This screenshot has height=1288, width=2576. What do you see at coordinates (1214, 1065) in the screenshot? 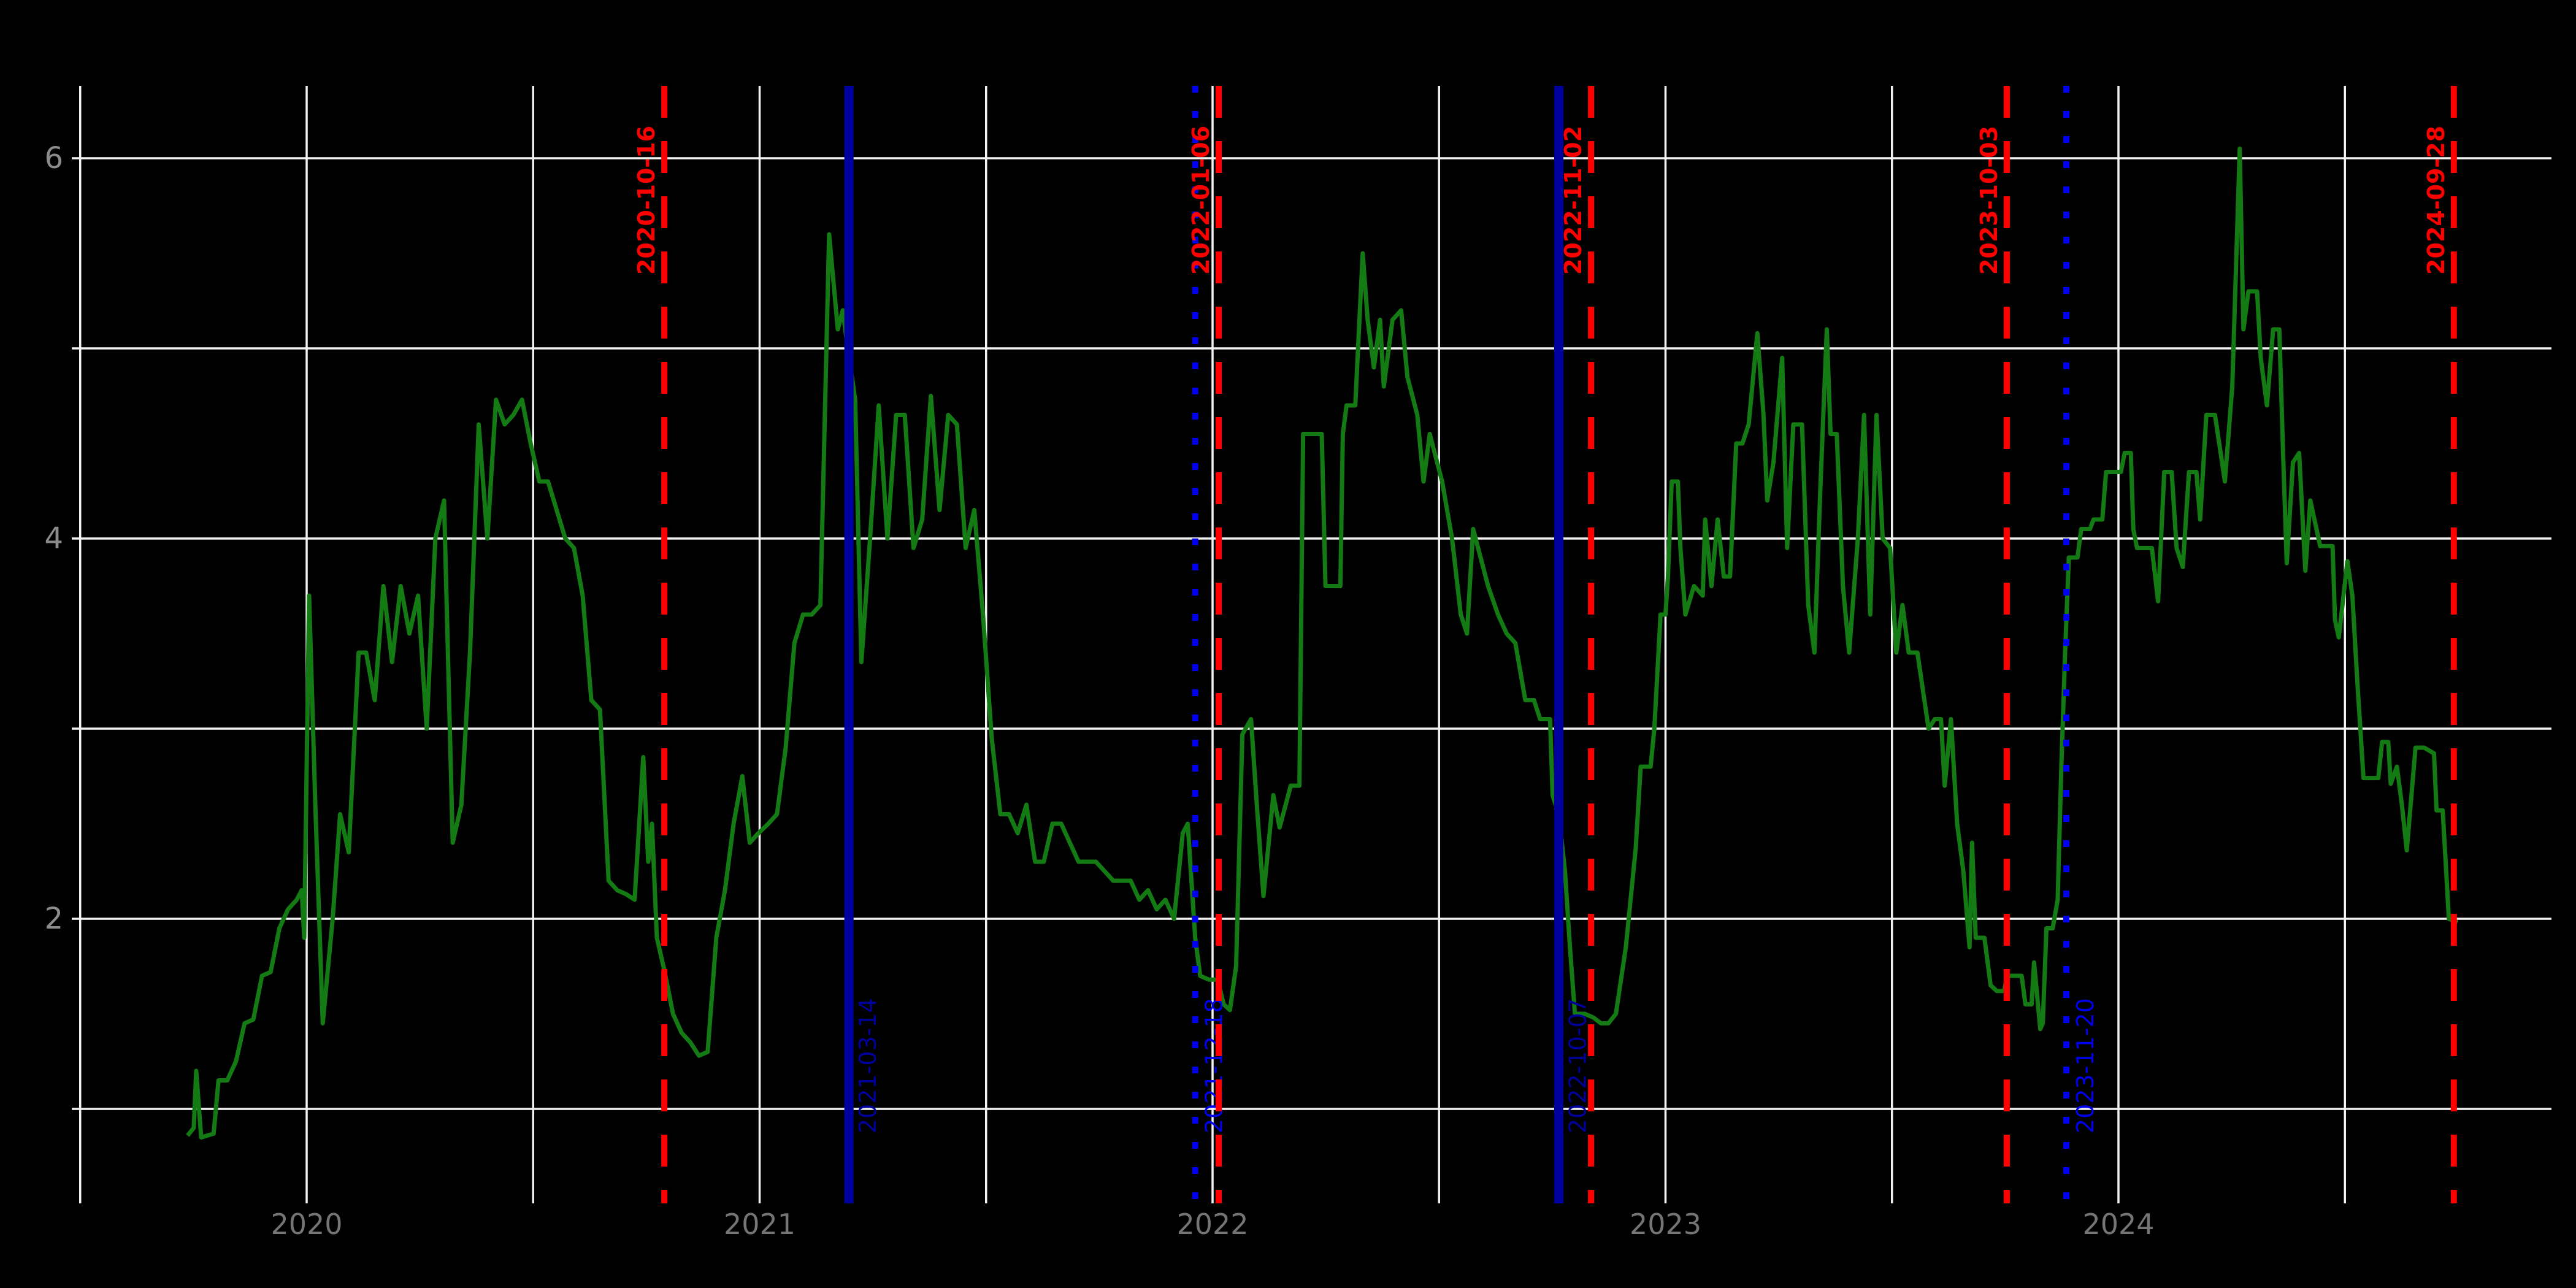
I see `event-line-label: 2021-12-18` at bounding box center [1214, 1065].